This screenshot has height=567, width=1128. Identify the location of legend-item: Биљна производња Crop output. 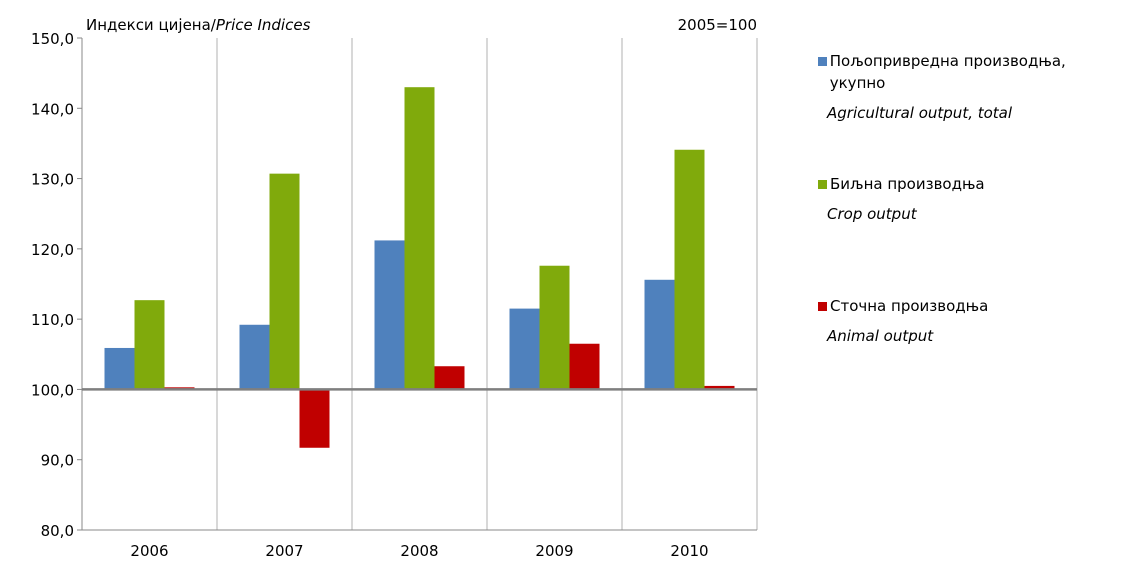
(968, 199).